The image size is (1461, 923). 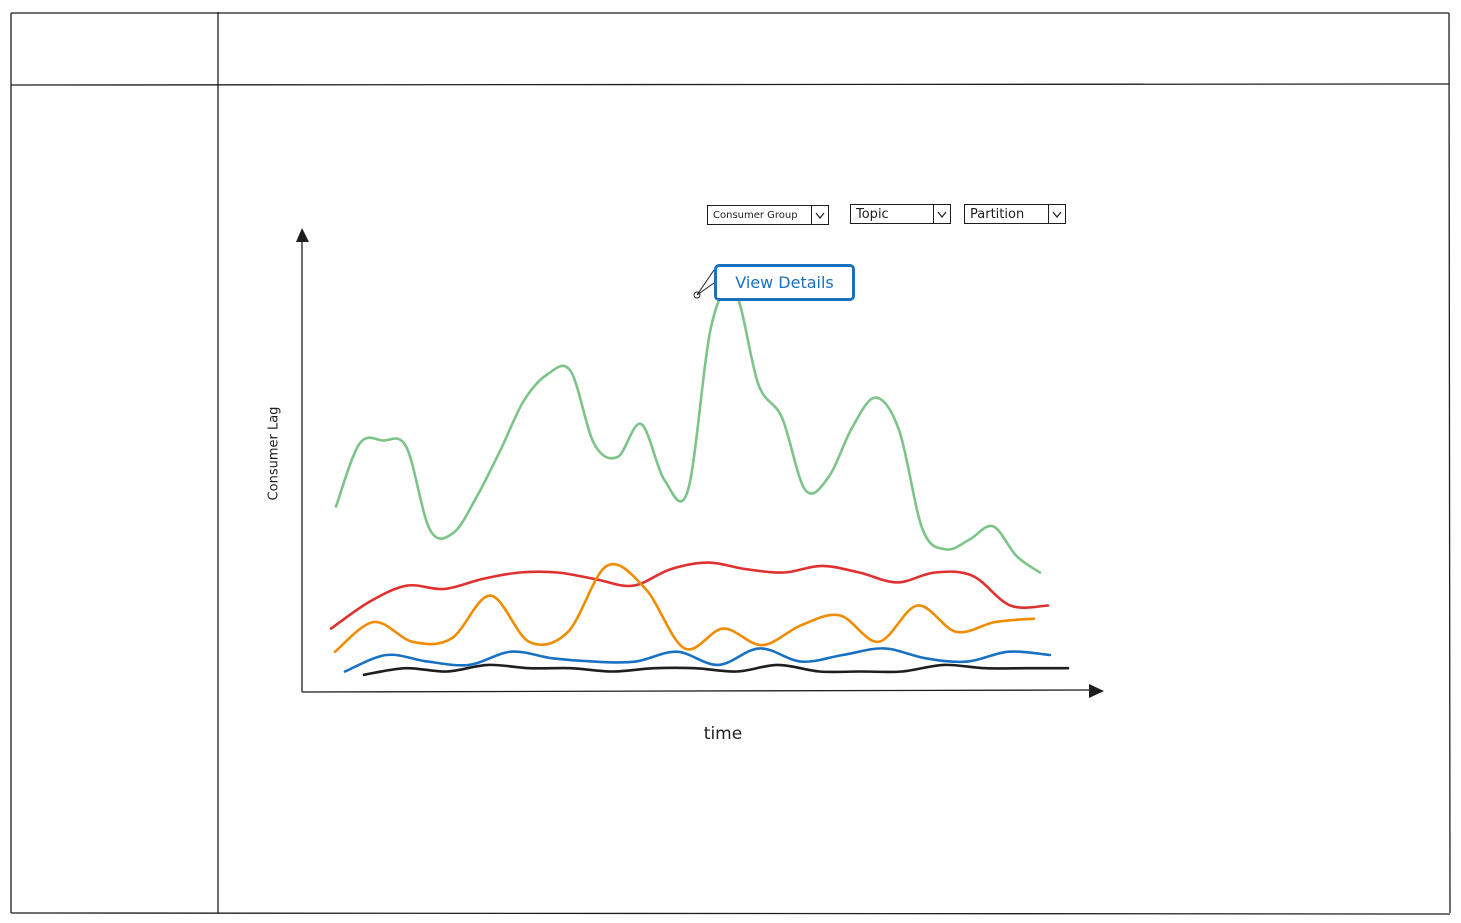 I want to click on x-axis-arrow-icon, so click(x=1096, y=691).